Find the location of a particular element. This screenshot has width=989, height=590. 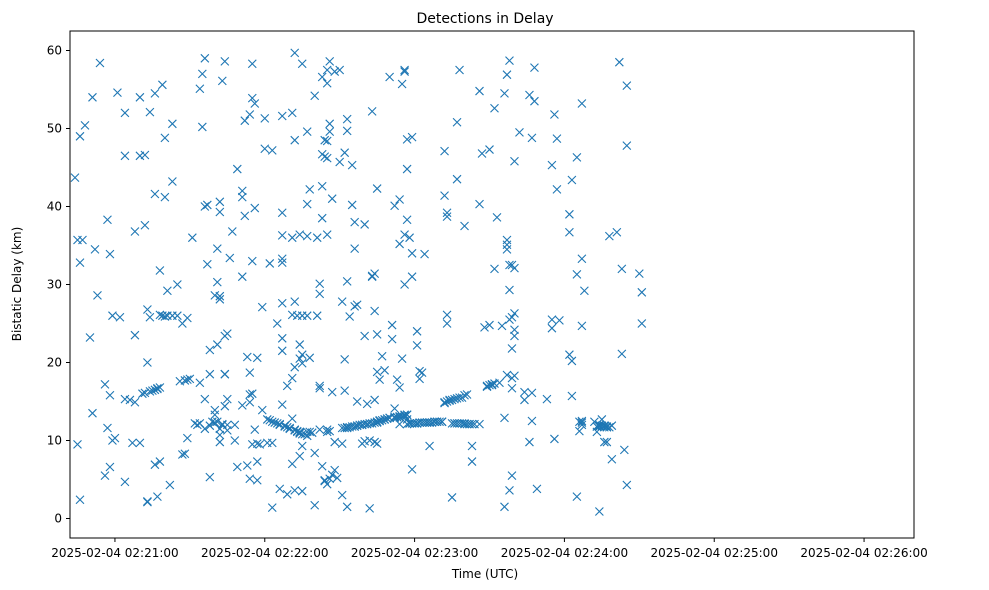

x-tick-label: 2025-02-04 02:22:00 is located at coordinates (264, 553).